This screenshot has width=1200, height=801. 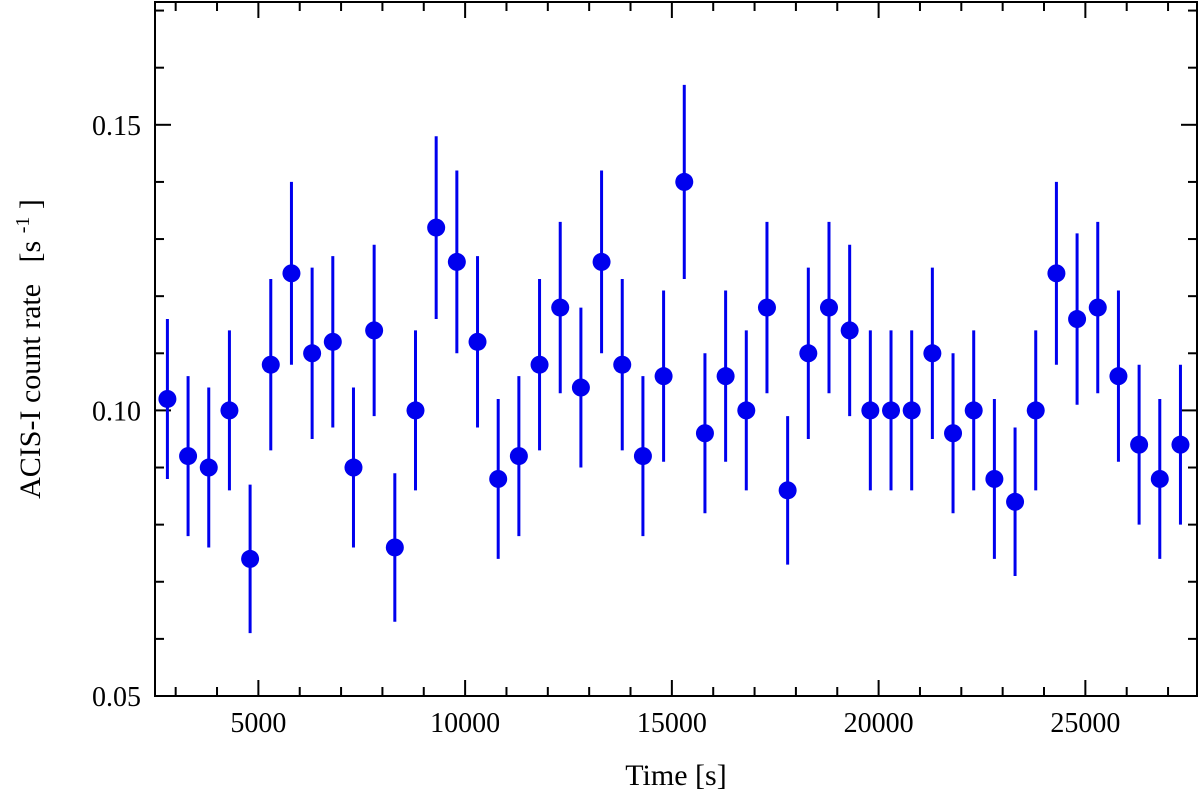 I want to click on y-axis-title-main: ACIS-I count rate, so click(x=30, y=391).